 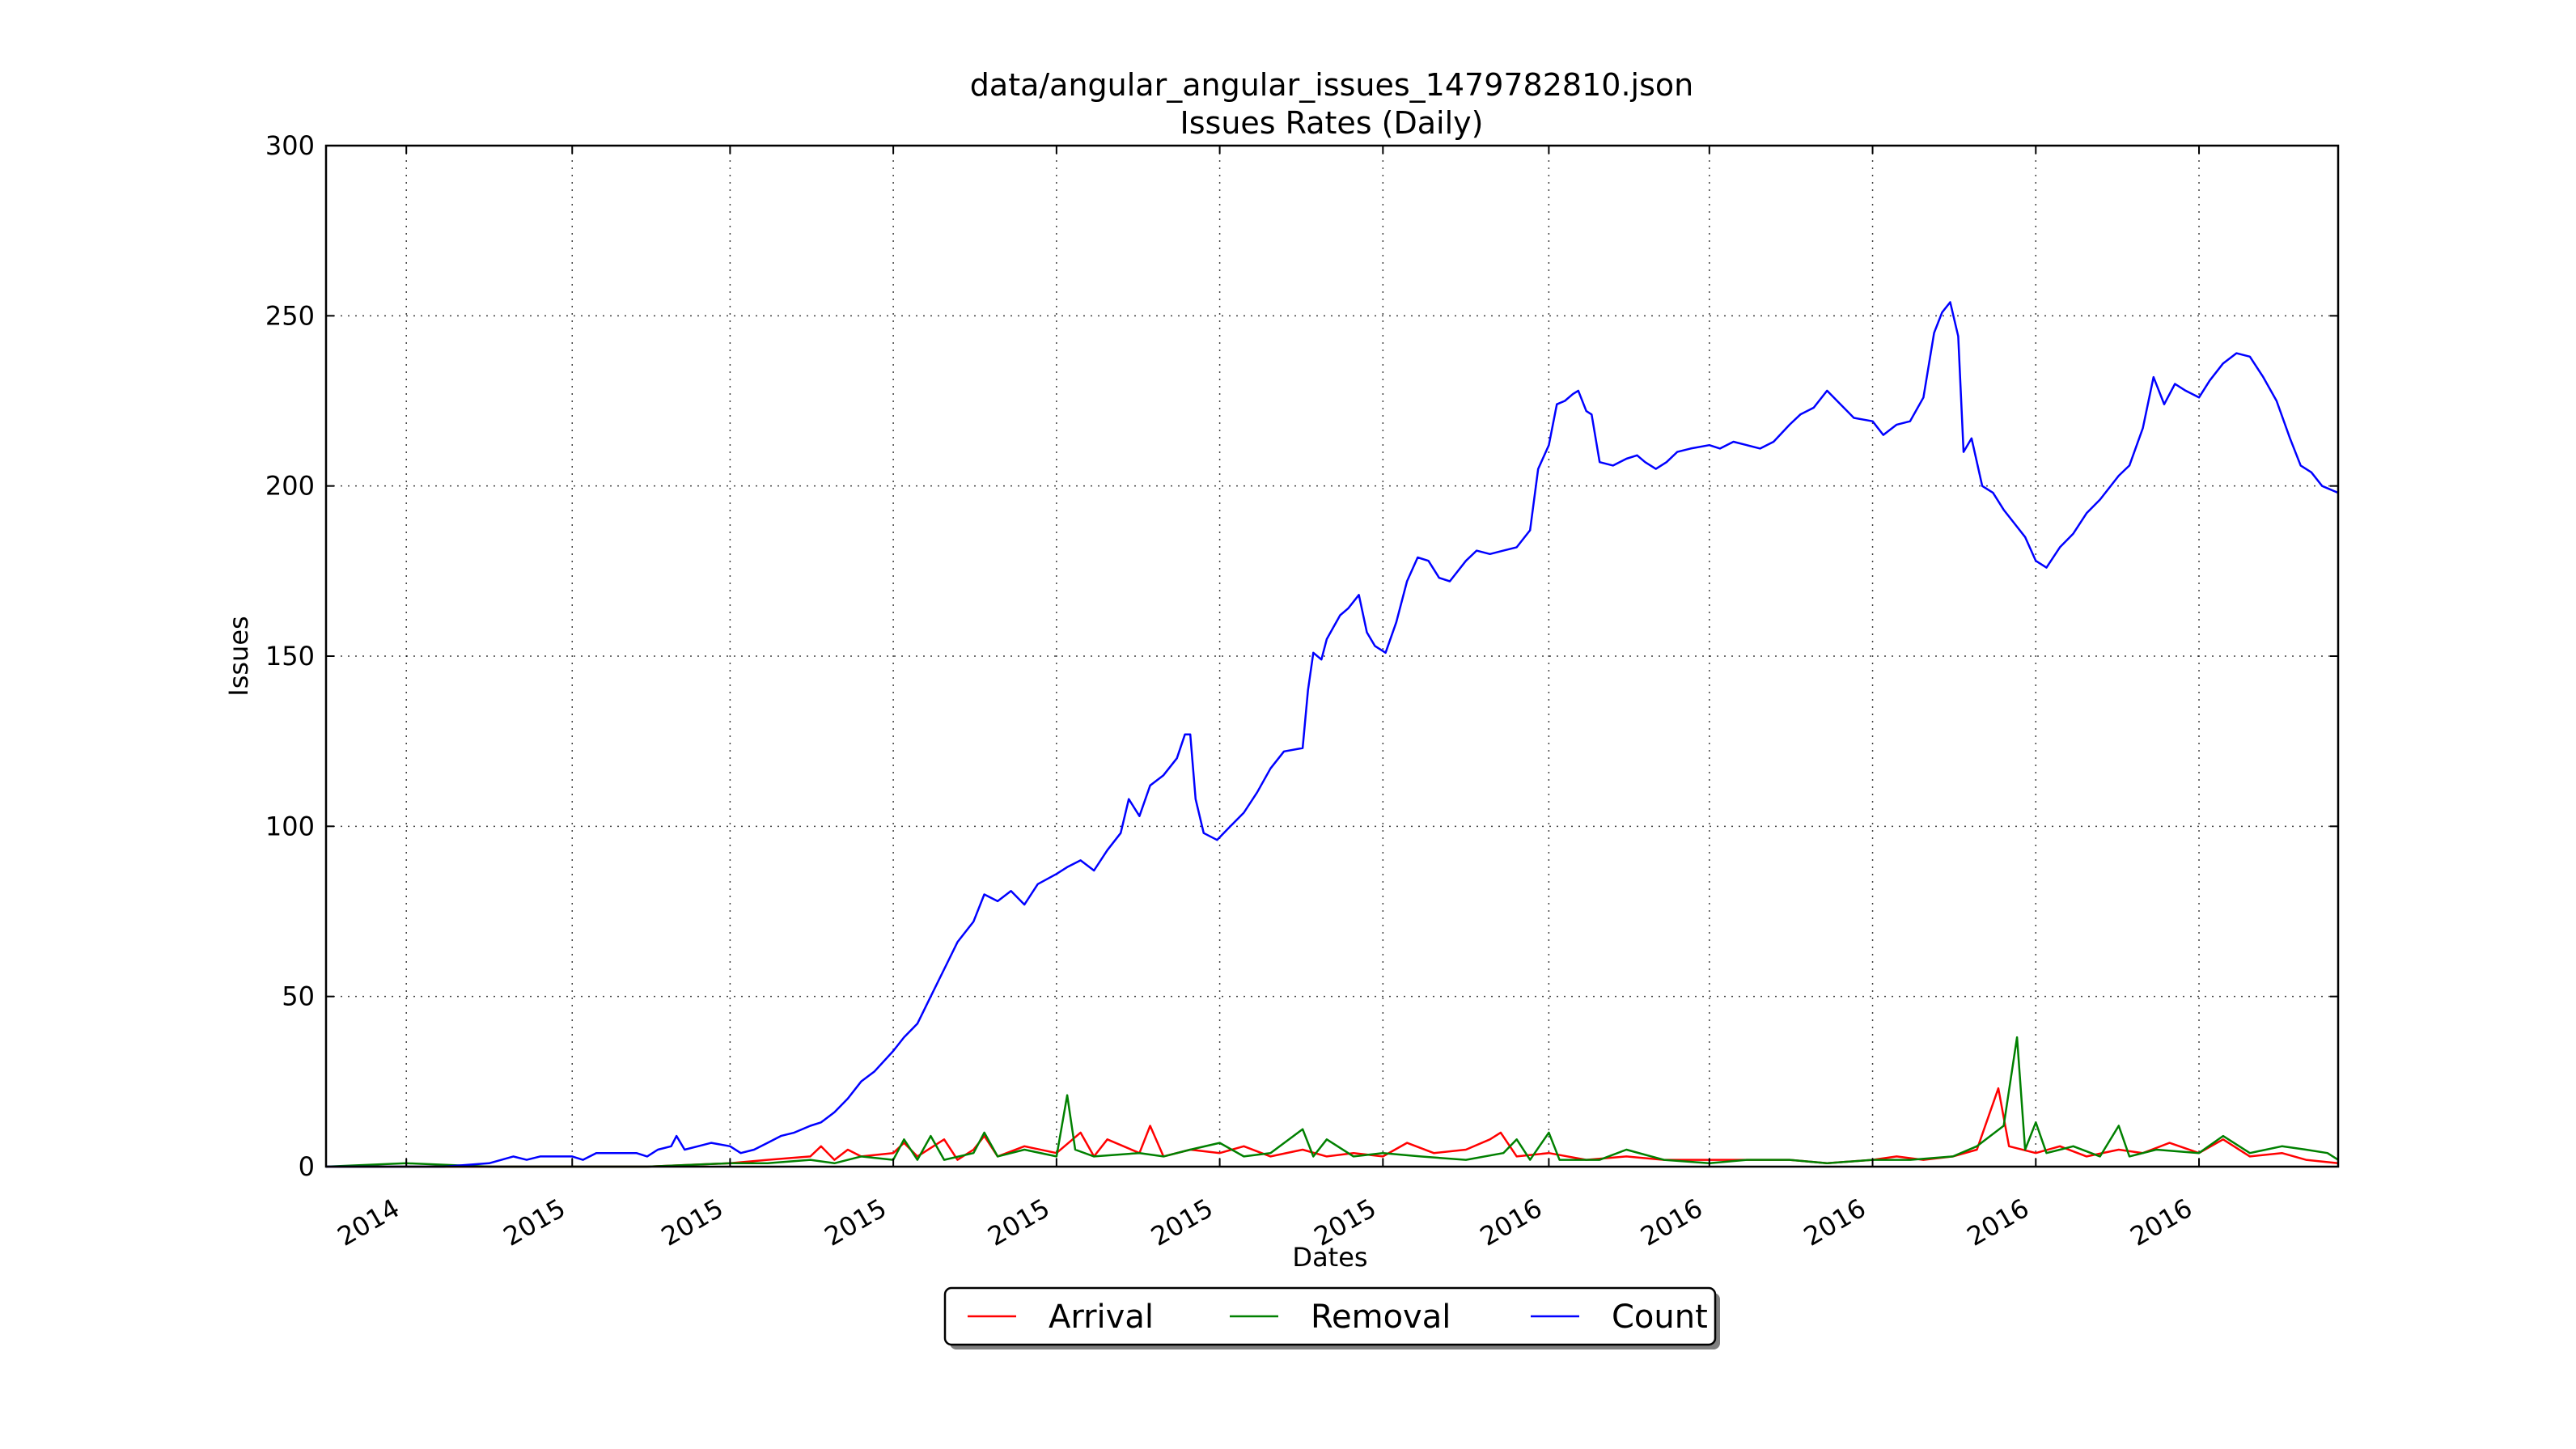 What do you see at coordinates (1332, 1127) in the screenshot?
I see `series-line-arrival` at bounding box center [1332, 1127].